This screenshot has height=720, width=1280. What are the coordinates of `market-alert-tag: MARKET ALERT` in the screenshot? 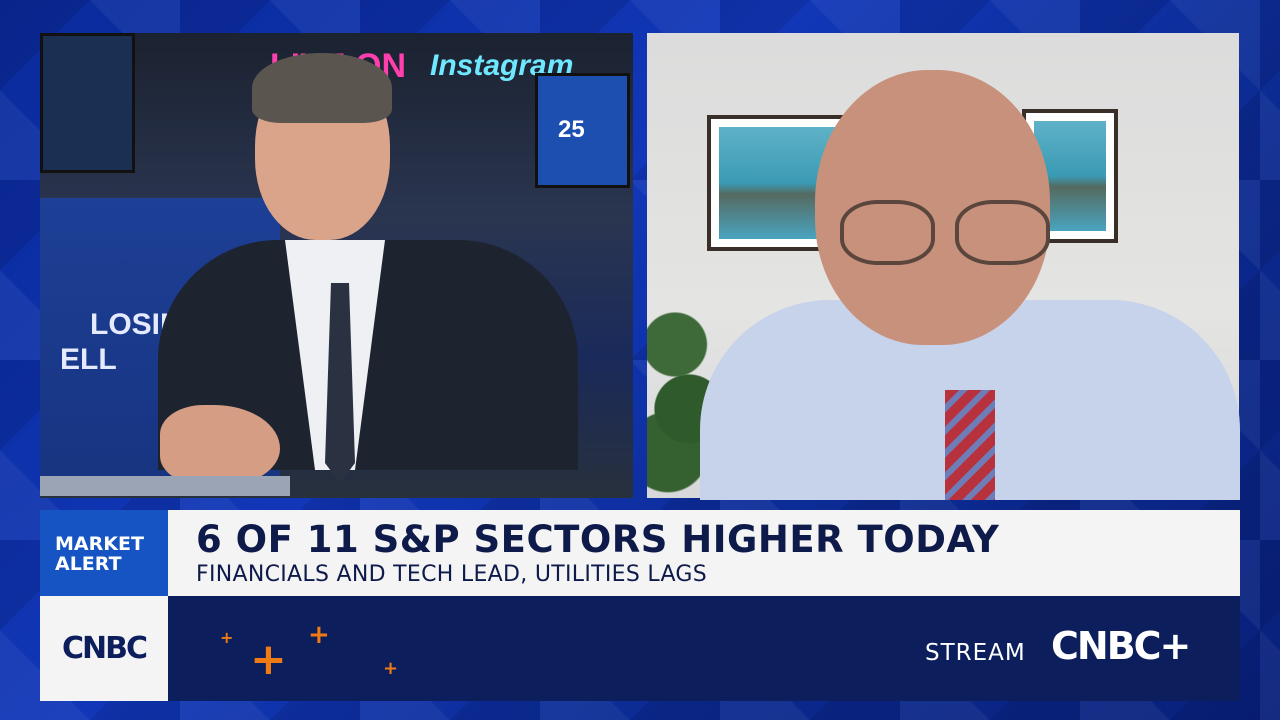 It's located at (104, 553).